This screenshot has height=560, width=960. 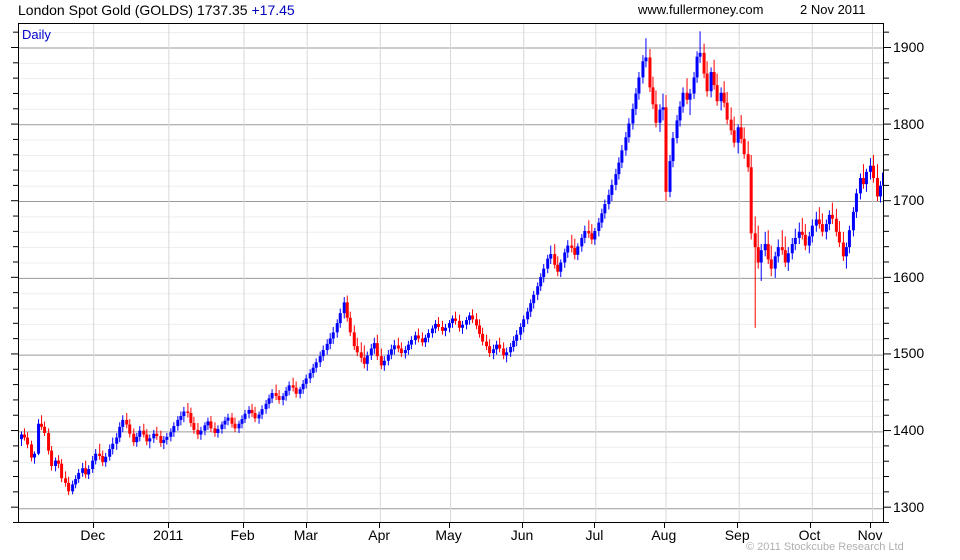 What do you see at coordinates (36, 34) in the screenshot?
I see `period-label: Daily` at bounding box center [36, 34].